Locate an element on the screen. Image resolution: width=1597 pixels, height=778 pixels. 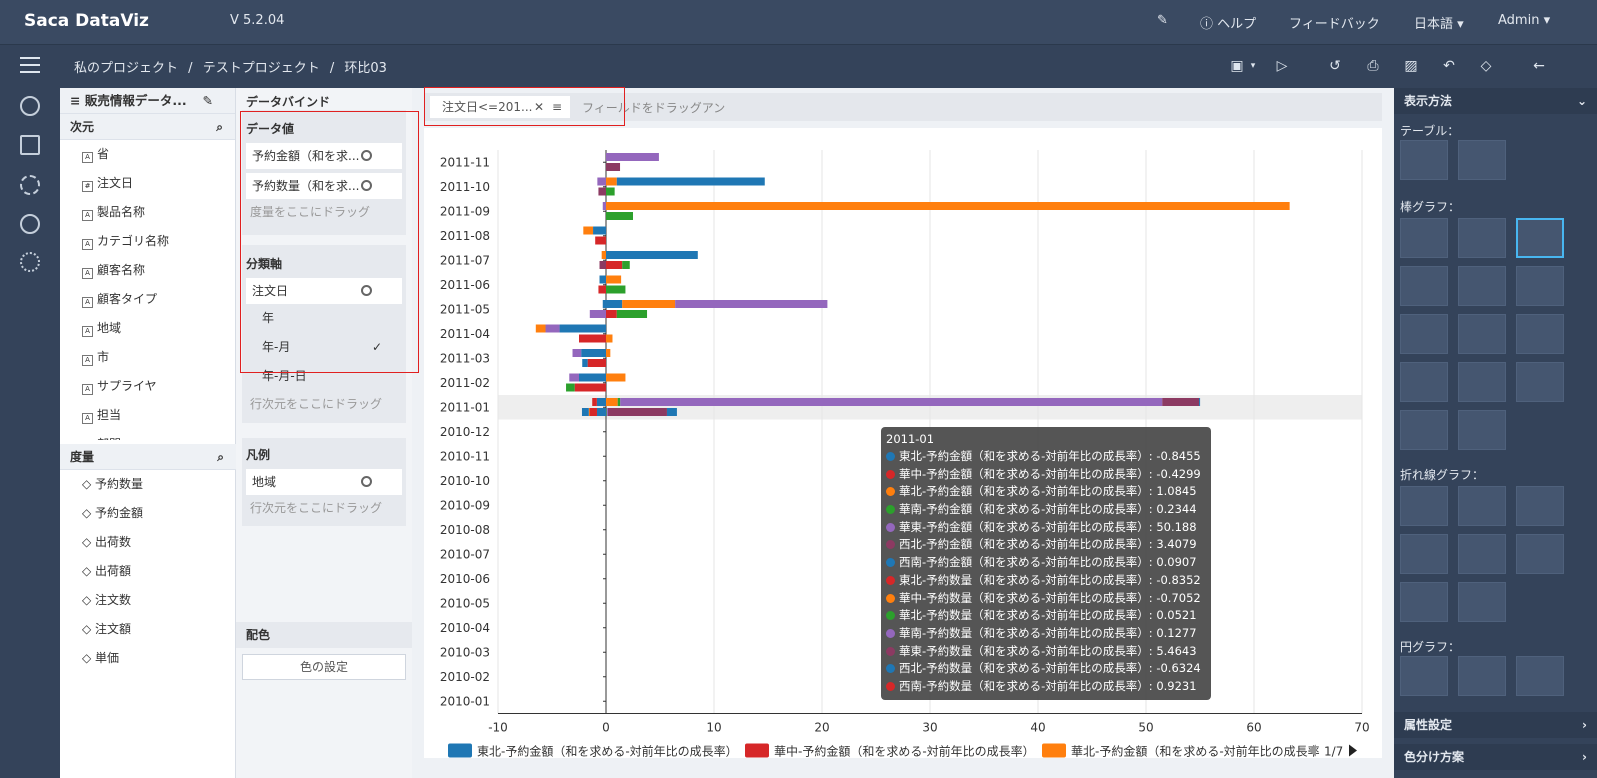
dimension-item: A 顧客タイプ is located at coordinates (147, 299).